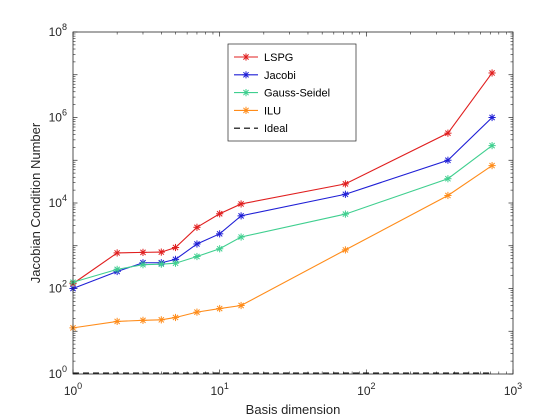  Describe the element at coordinates (293, 409) in the screenshot. I see `x-axis-label: Basis dimension` at that location.